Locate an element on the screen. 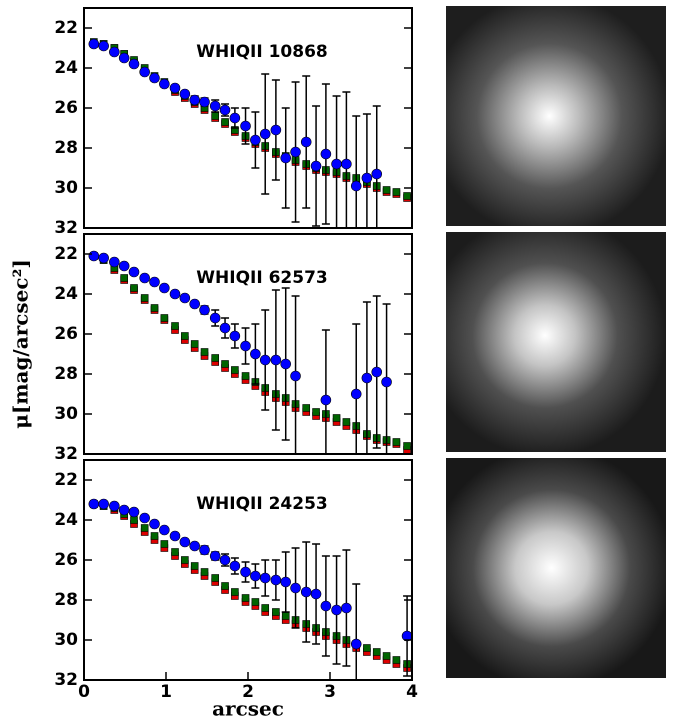 The image size is (675, 726). plot-area is located at coordinates (250, 589).